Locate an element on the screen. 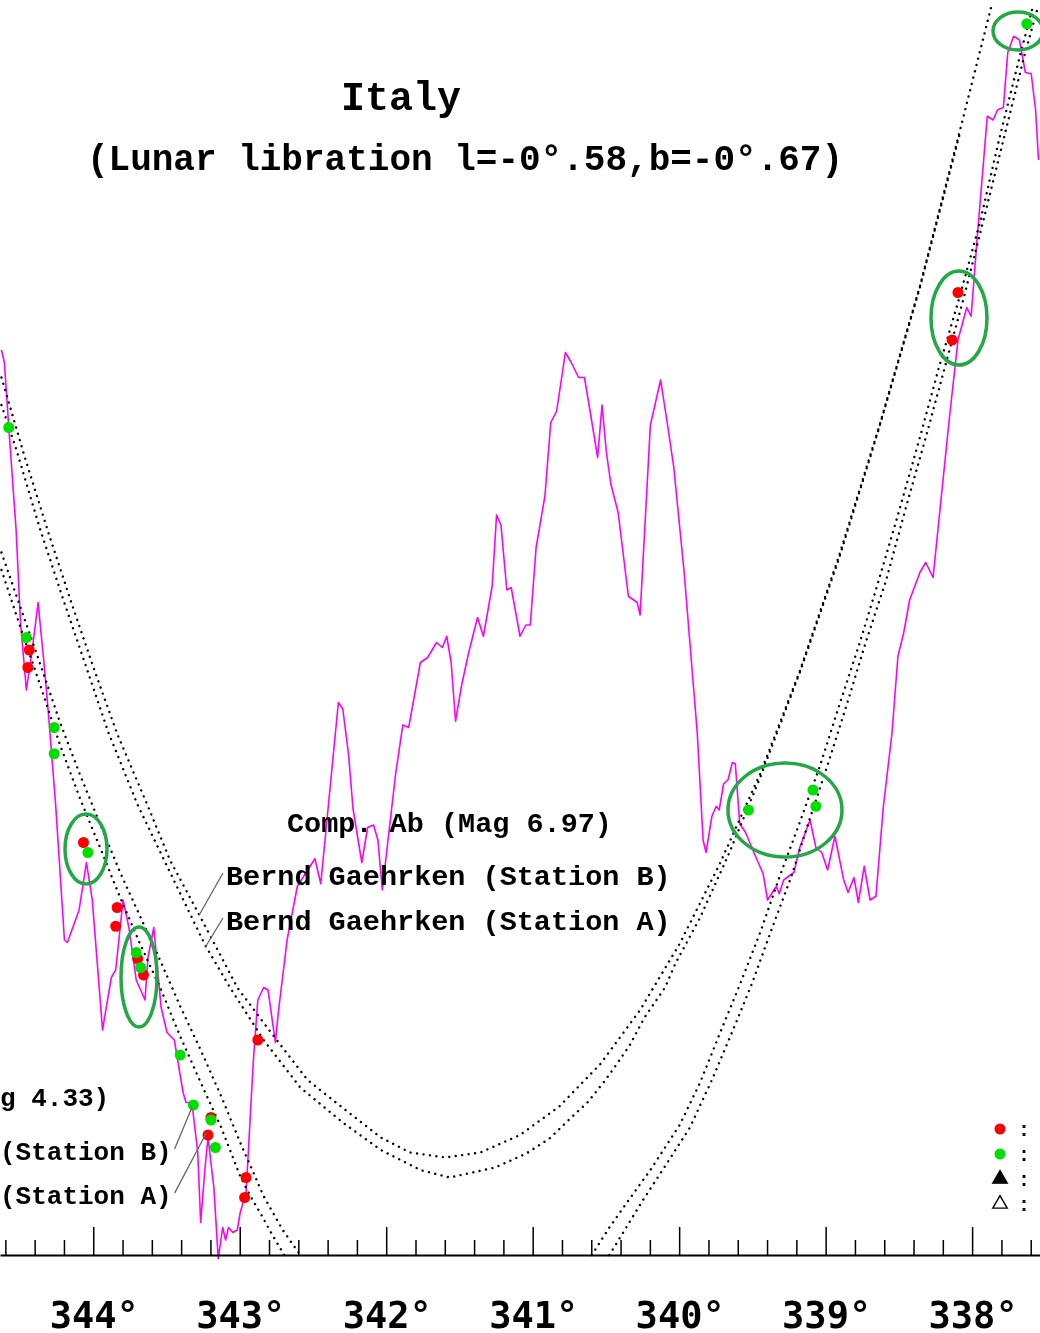  x-tick-label: 338° is located at coordinates (973, 1313).